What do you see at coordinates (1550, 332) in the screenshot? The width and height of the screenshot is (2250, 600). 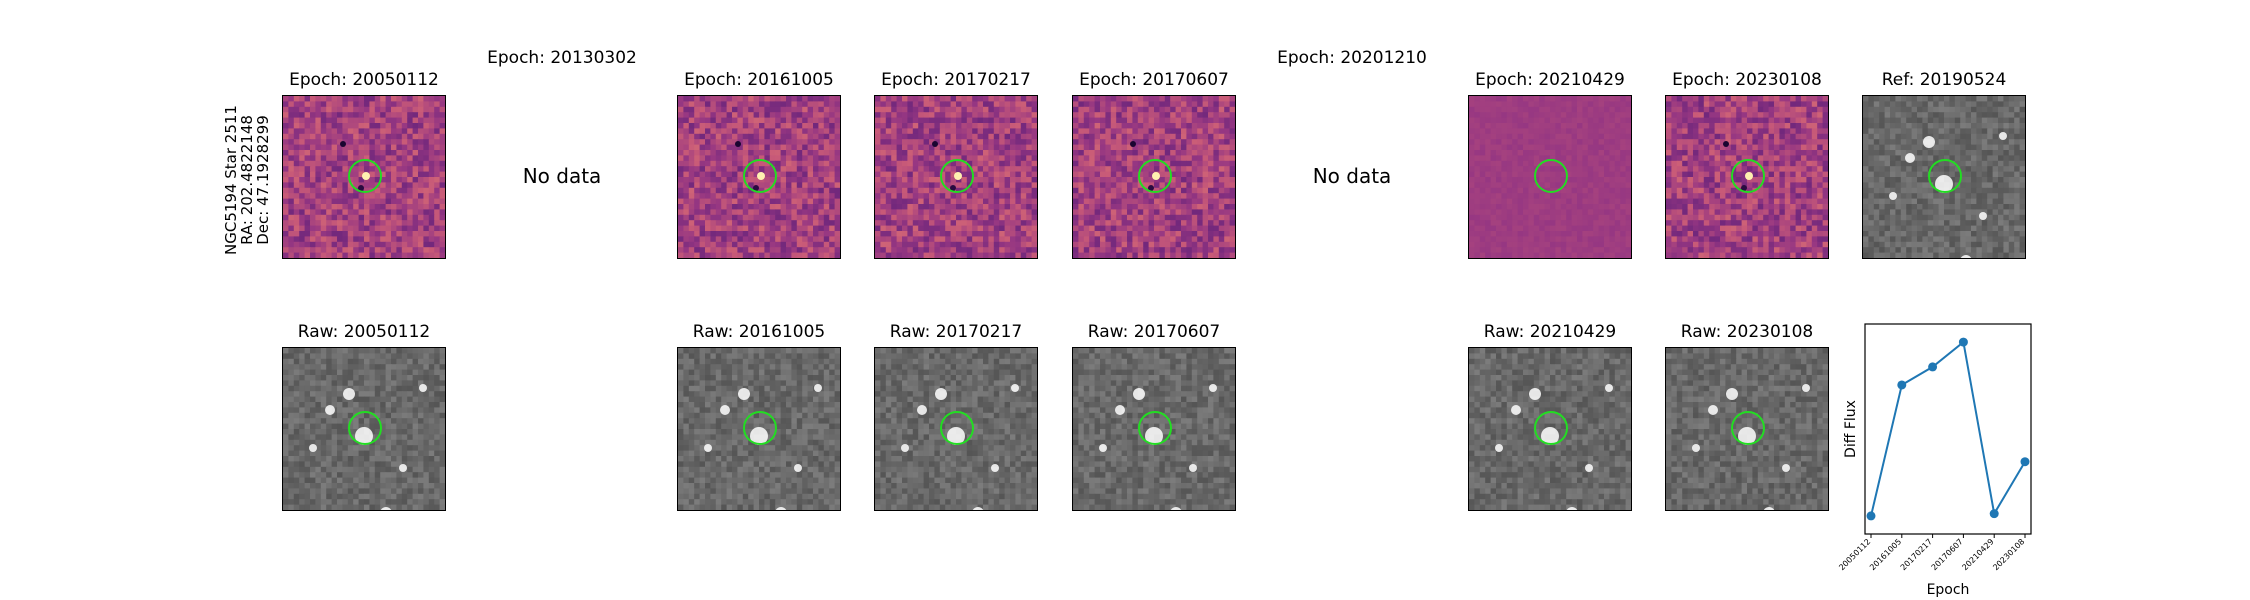 I see `panel-title-bottom-4: Raw: 20210429` at bounding box center [1550, 332].